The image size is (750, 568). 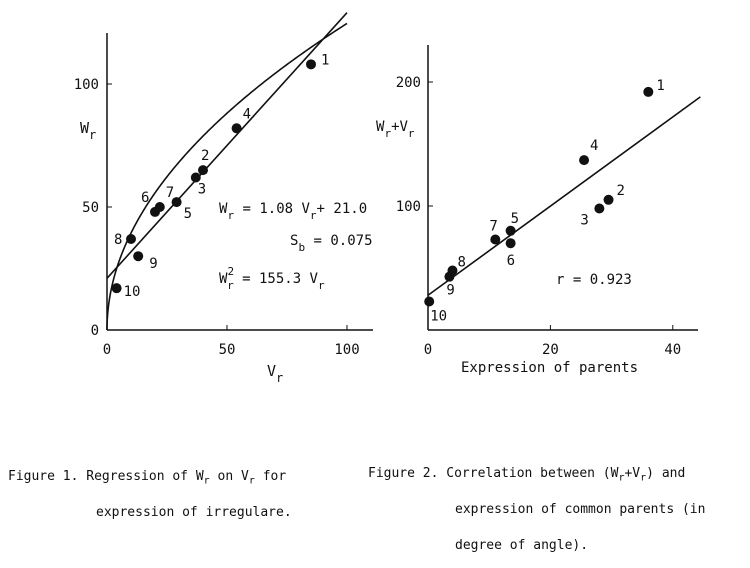 I want to click on chart-2-point-label: 4, so click(x=594, y=146).